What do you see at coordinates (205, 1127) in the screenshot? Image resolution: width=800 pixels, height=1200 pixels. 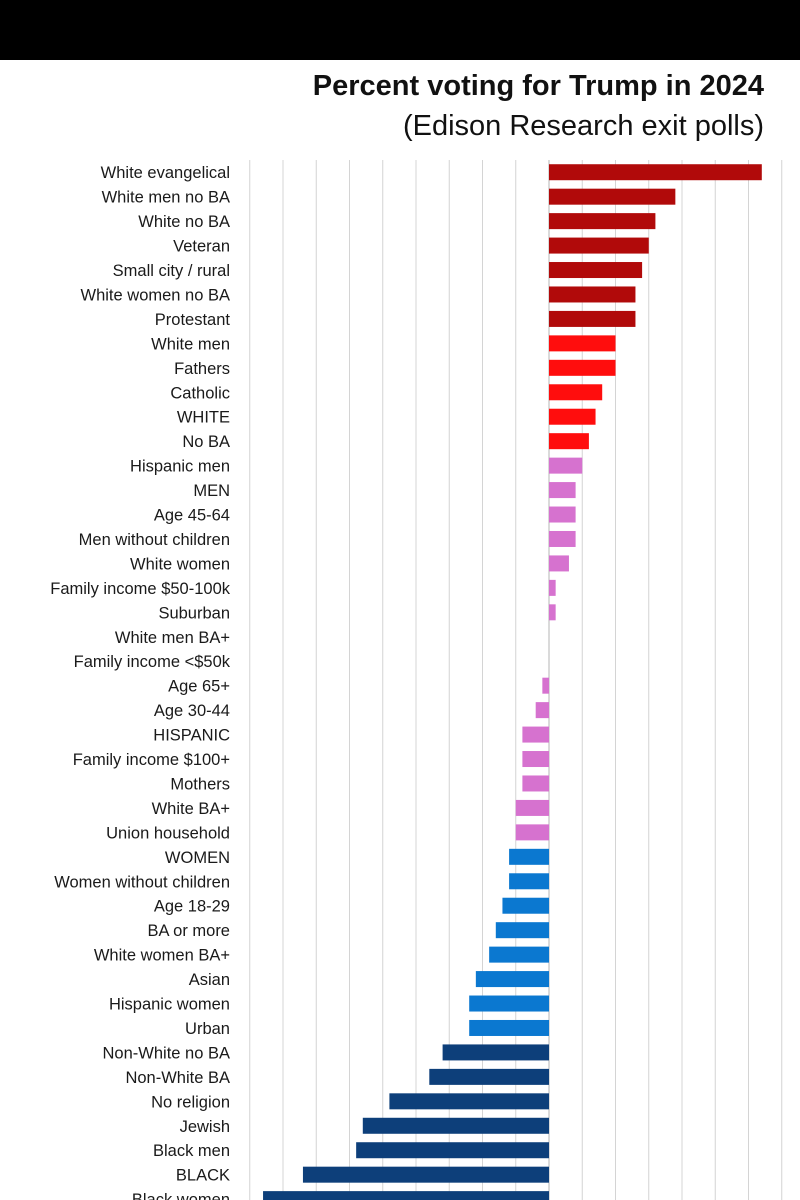 I see `category-label: Jewish` at bounding box center [205, 1127].